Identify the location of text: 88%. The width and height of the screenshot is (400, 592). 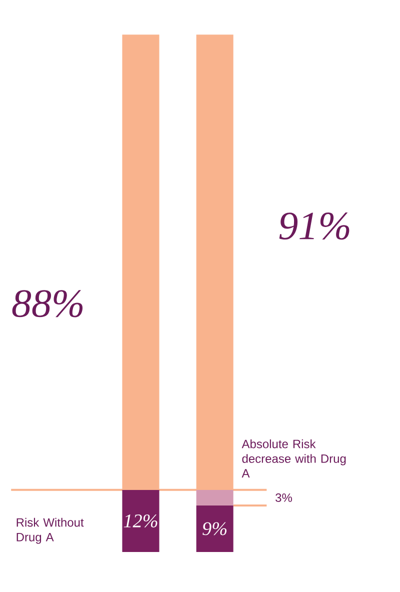
(47, 304).